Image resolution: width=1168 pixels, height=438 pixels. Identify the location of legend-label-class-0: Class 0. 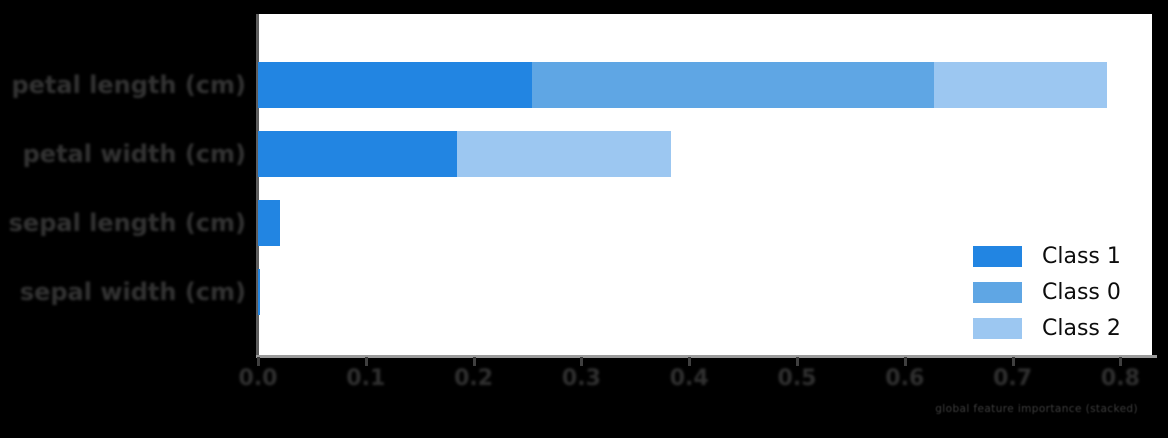
(1081, 292).